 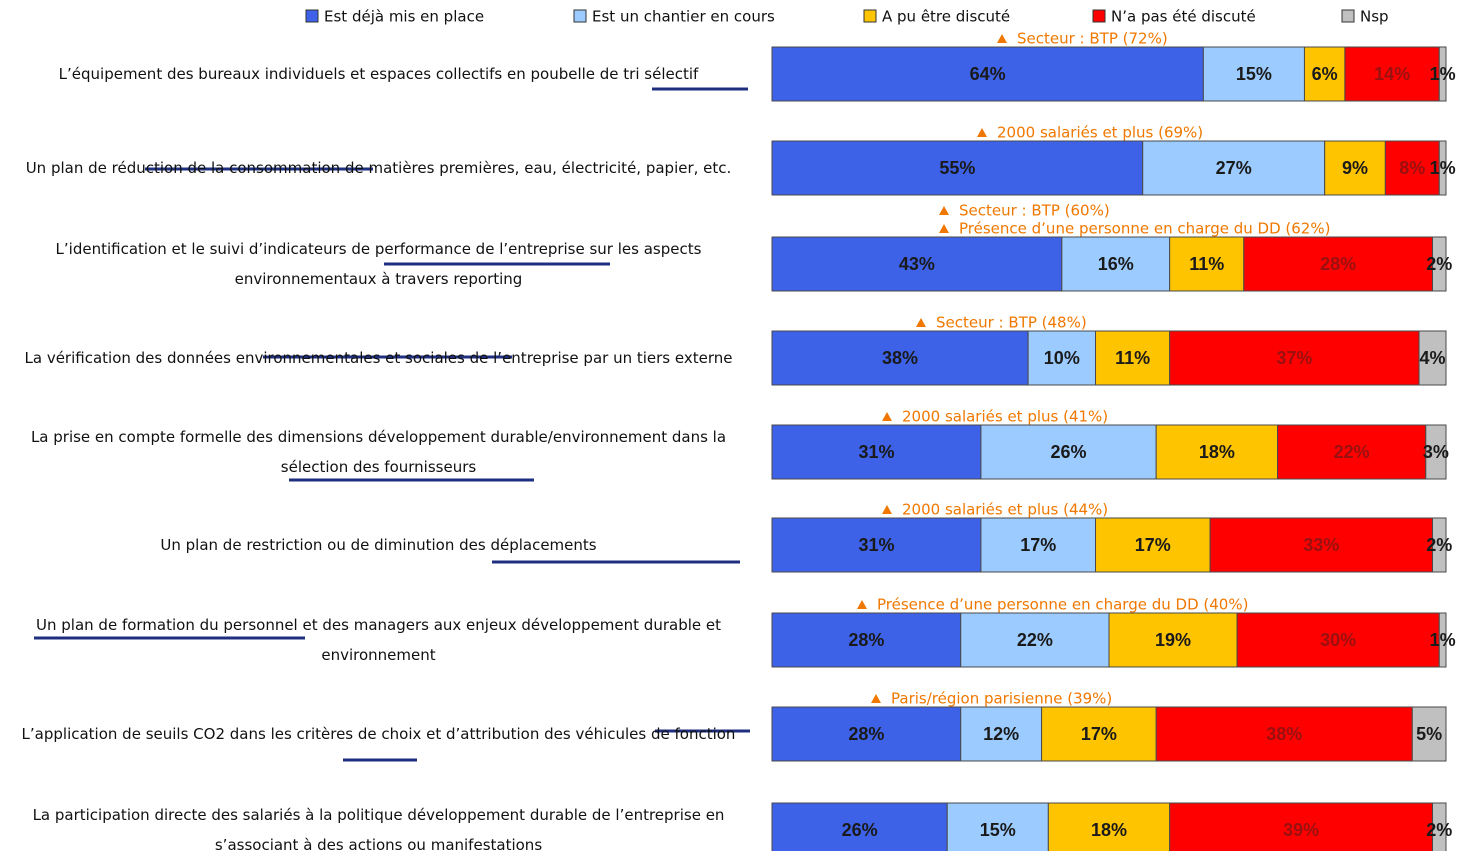 I want to click on value-label: 9%, so click(x=1355, y=168).